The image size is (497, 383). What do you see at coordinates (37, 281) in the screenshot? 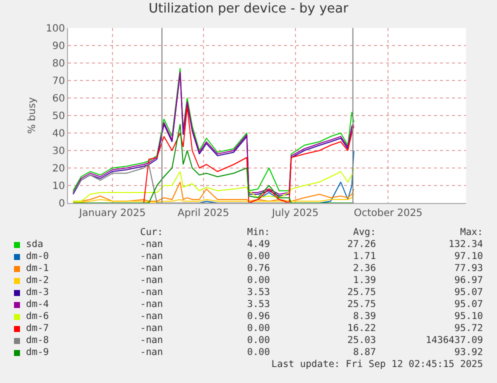
I see `legend-label: dm-2` at bounding box center [37, 281].